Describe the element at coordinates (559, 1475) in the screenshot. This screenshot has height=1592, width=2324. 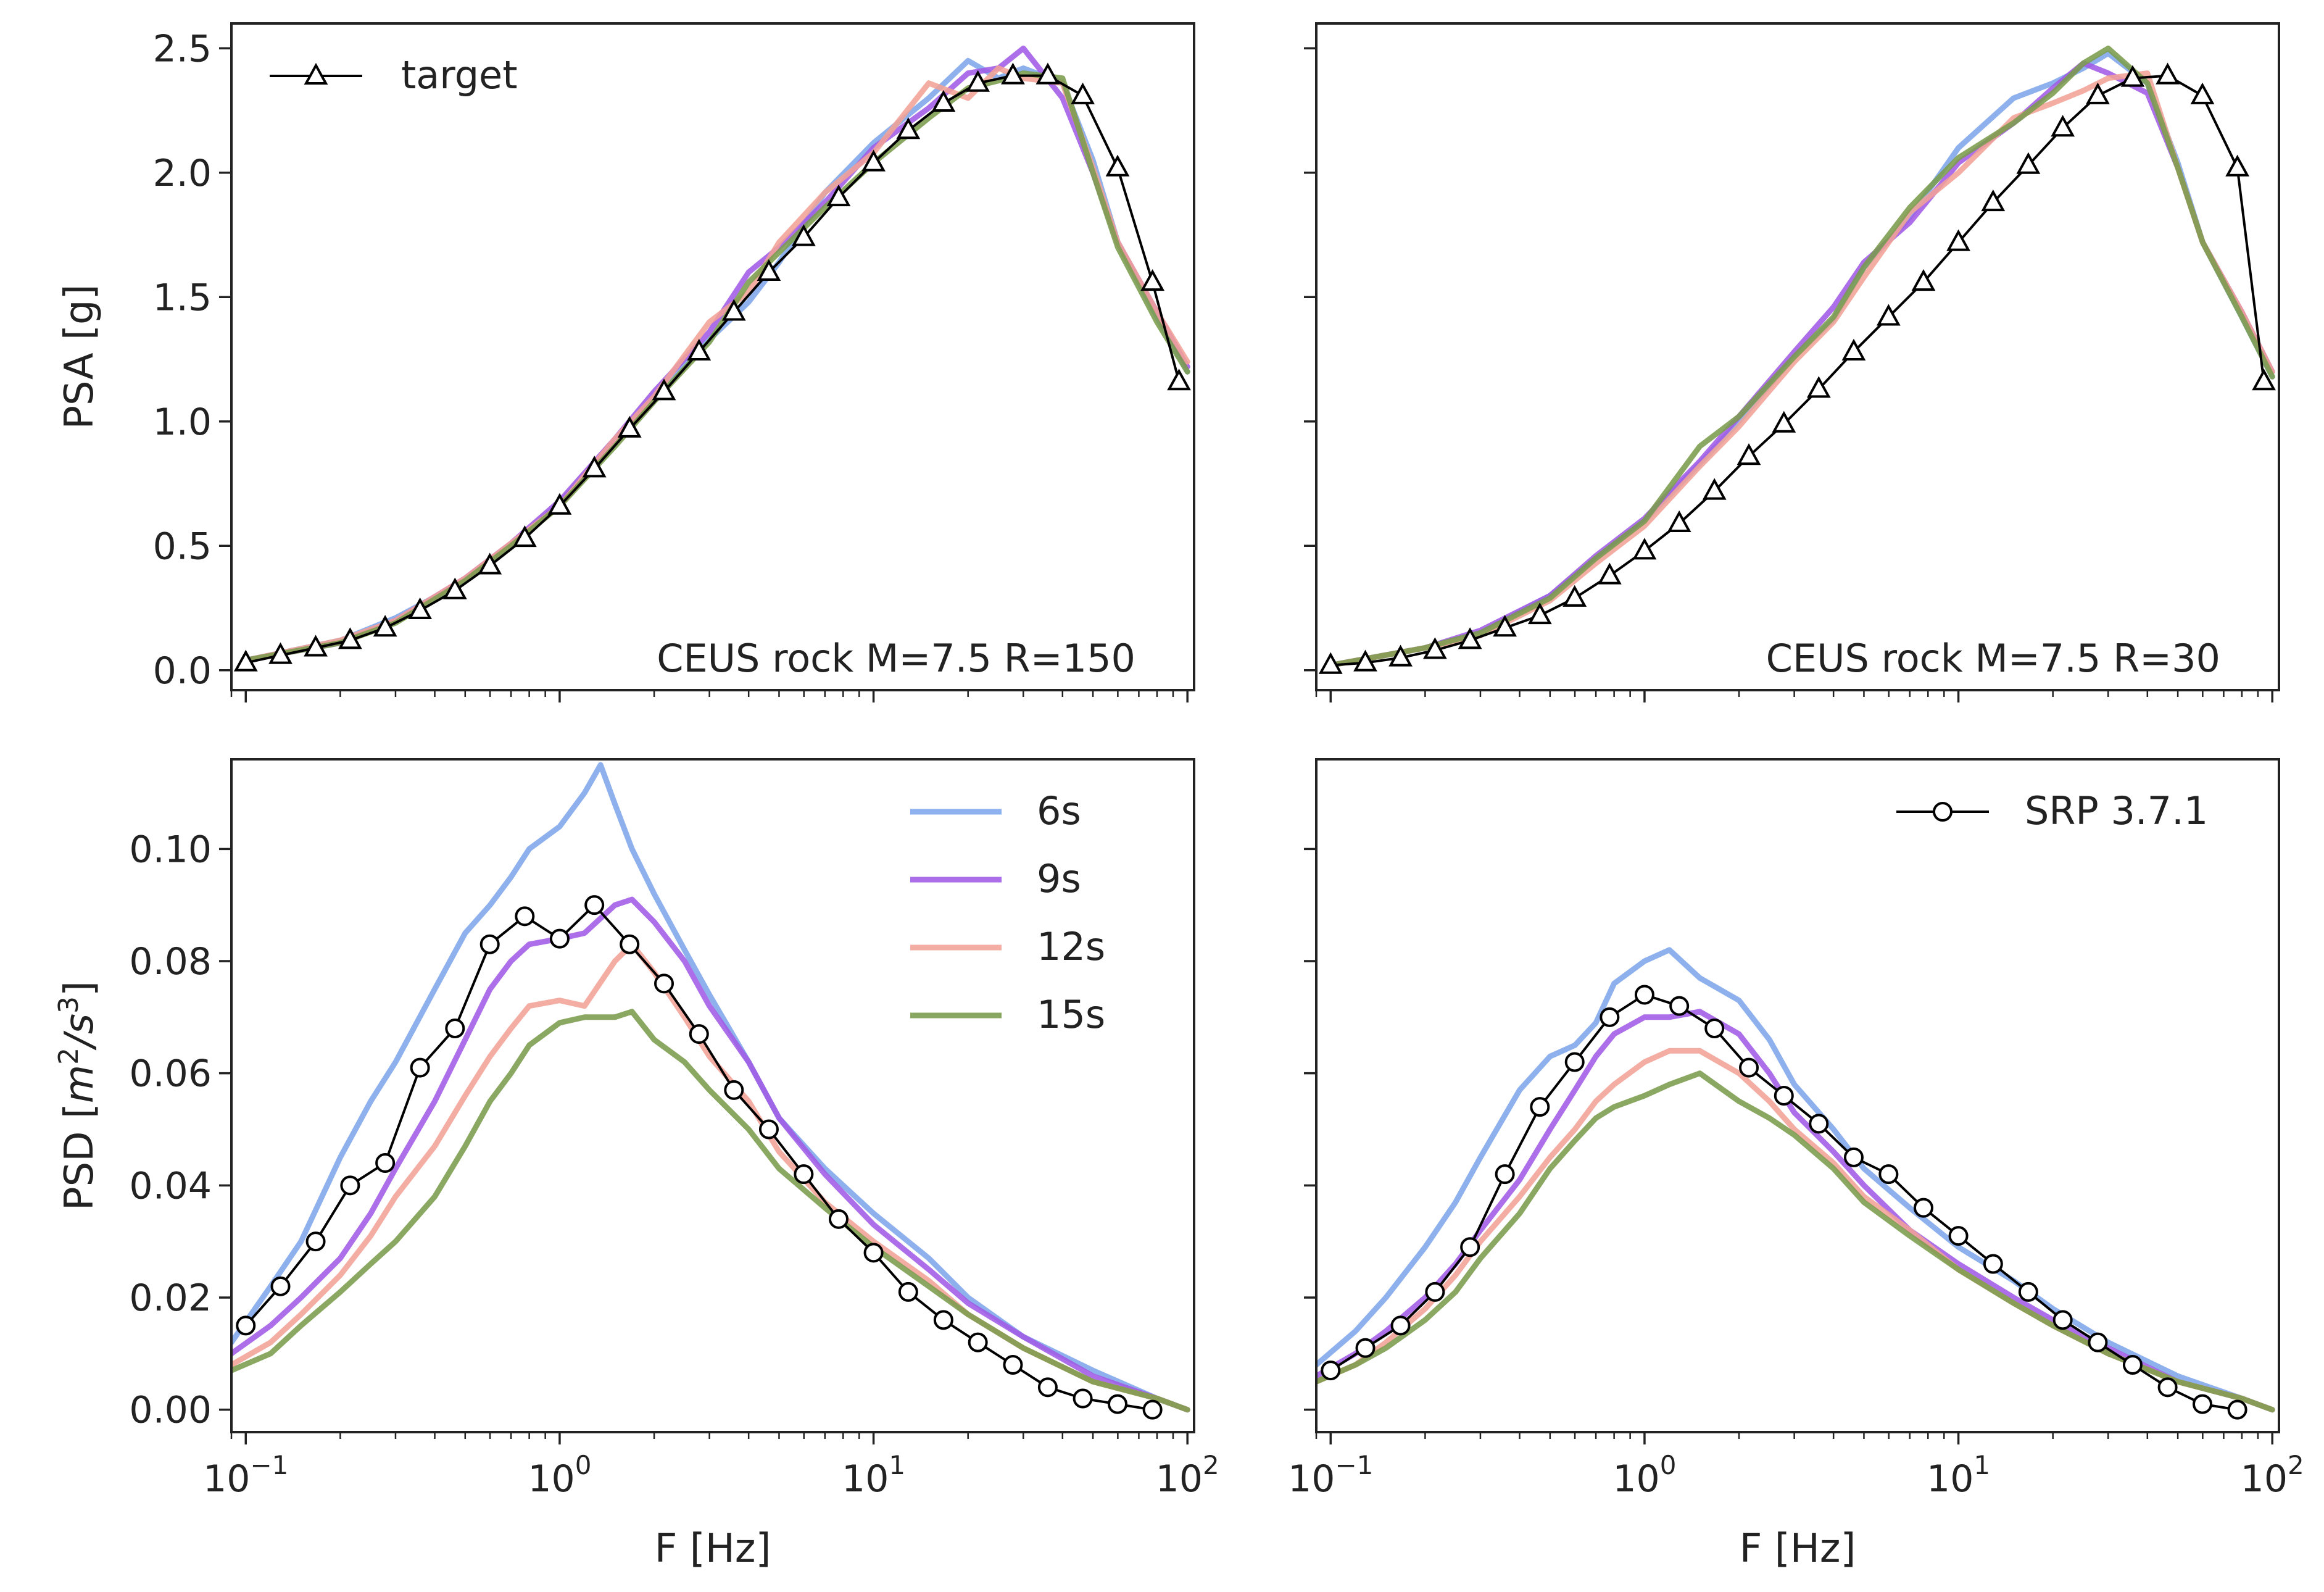
I see `x-tick-label: 10⁰` at that location.